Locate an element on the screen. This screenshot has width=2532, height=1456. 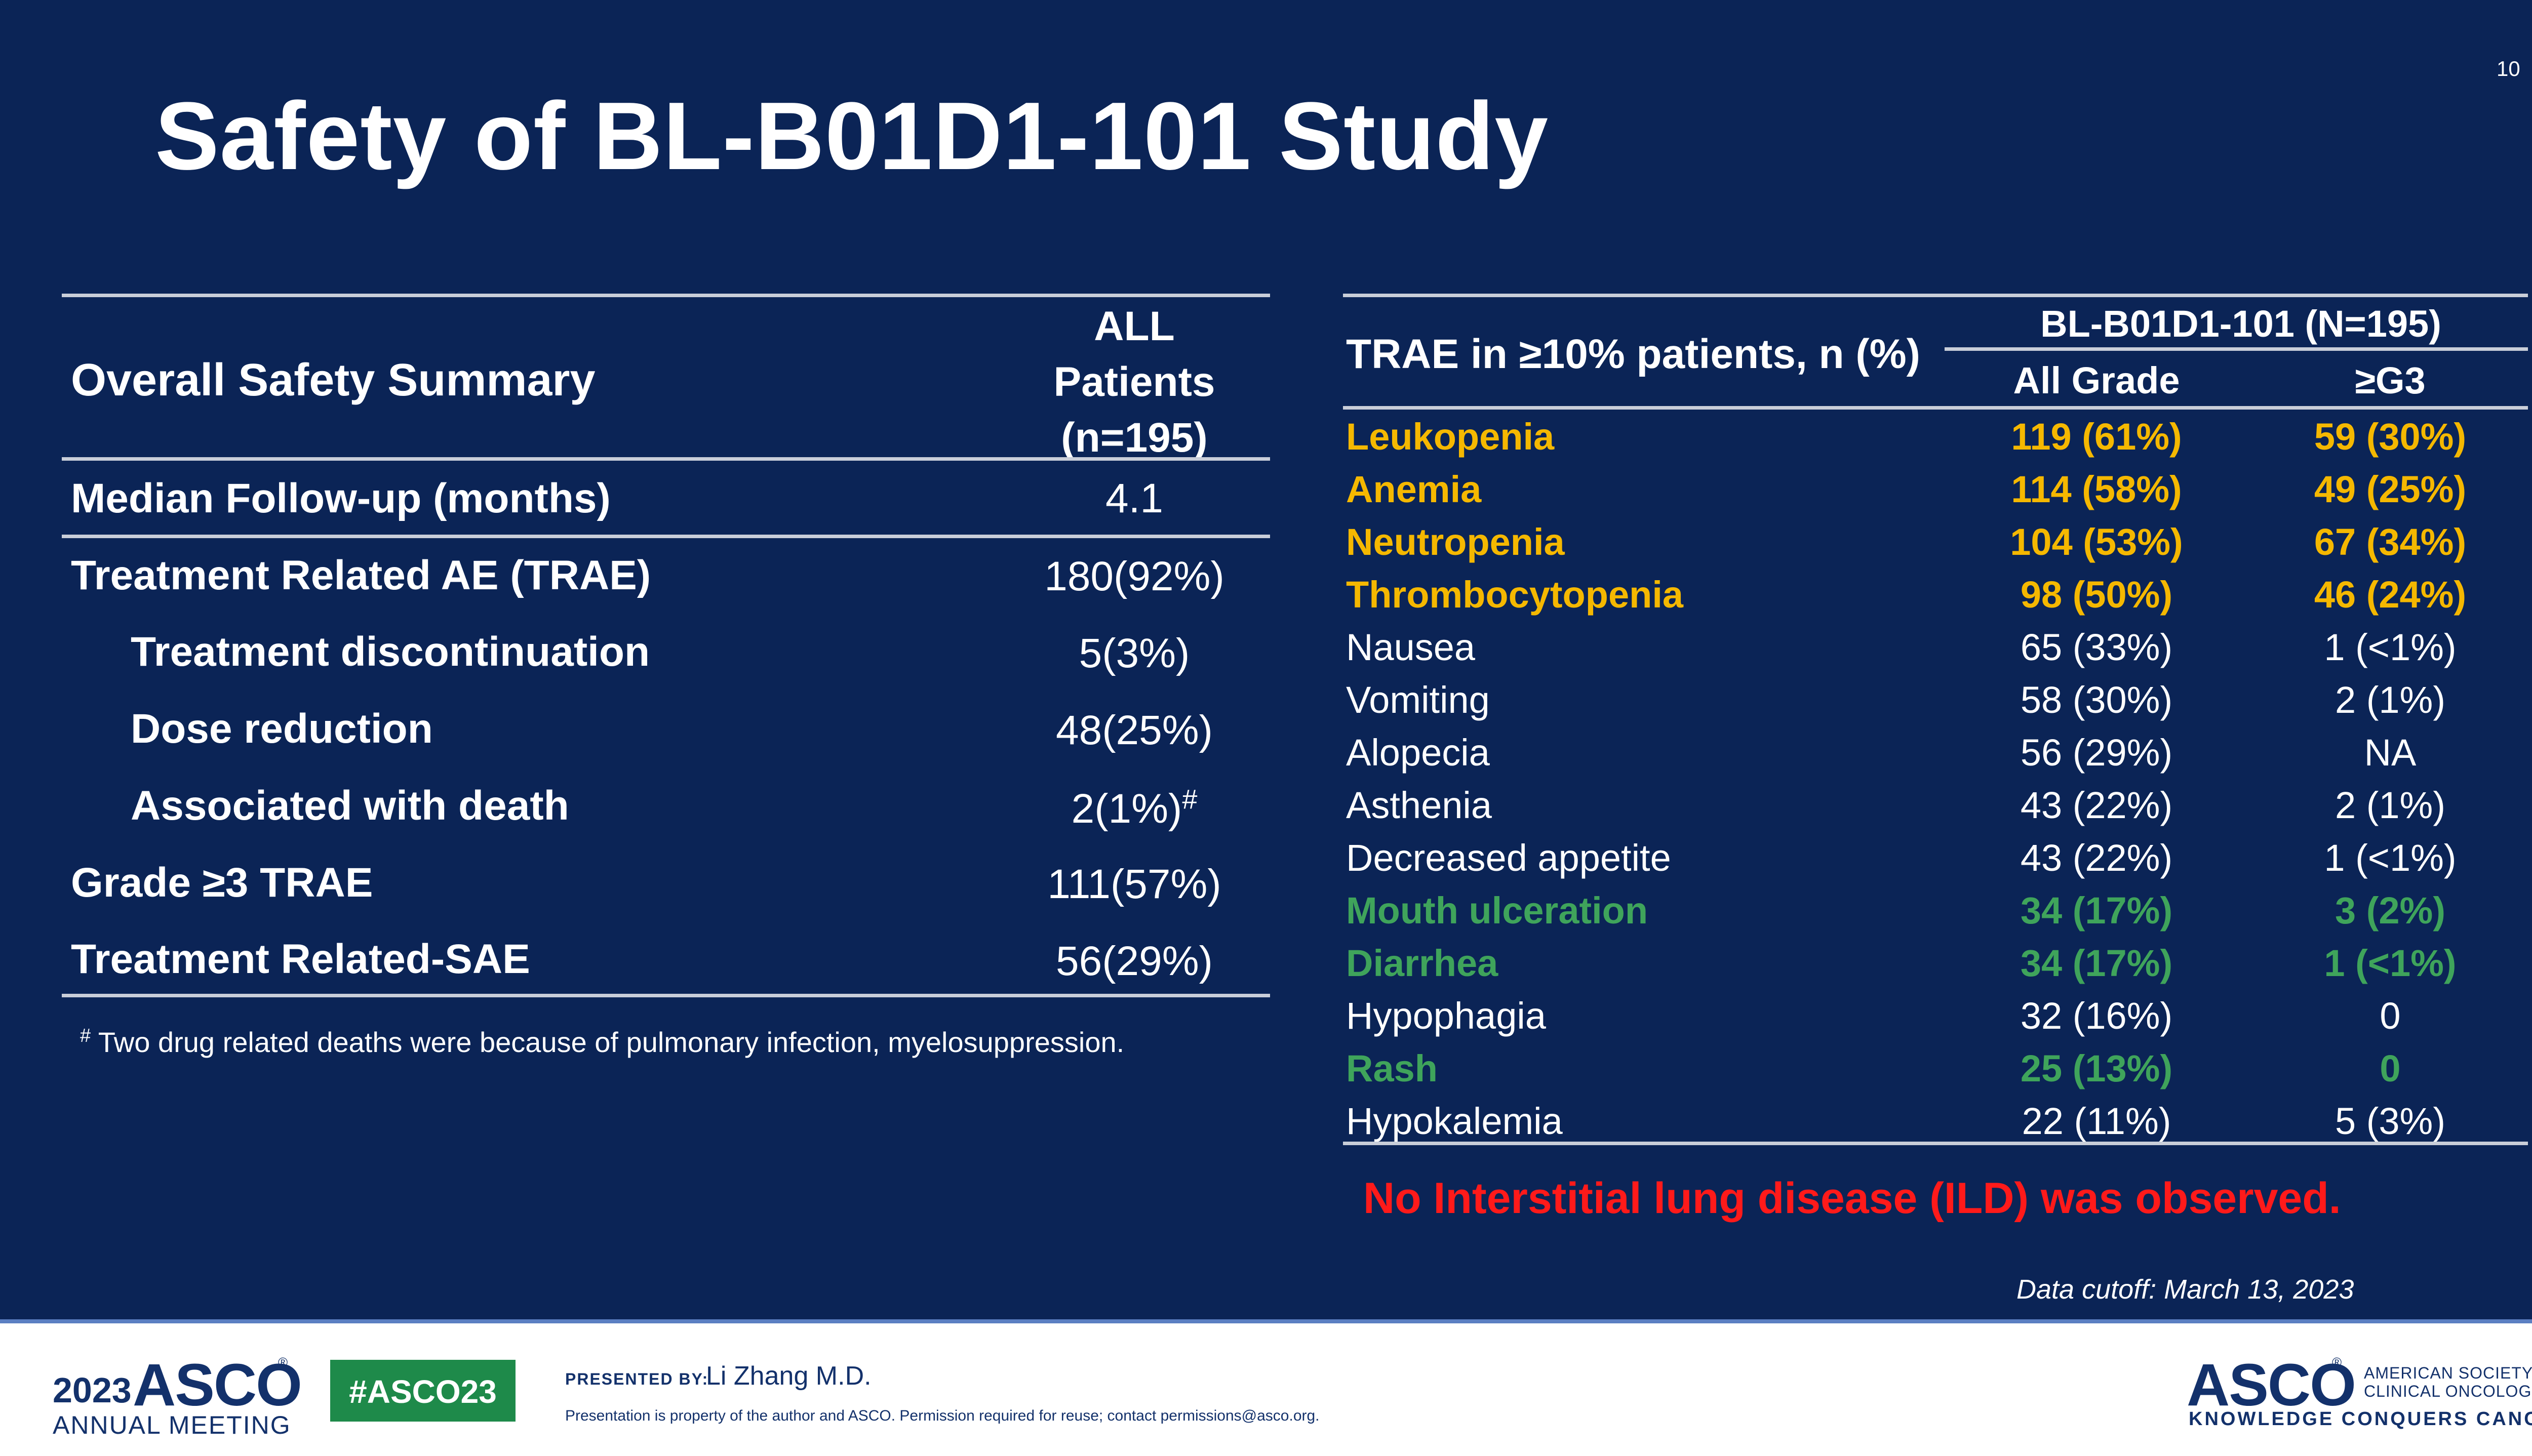
table-header-label: Overall Safety Summary is located at coordinates (333, 380).